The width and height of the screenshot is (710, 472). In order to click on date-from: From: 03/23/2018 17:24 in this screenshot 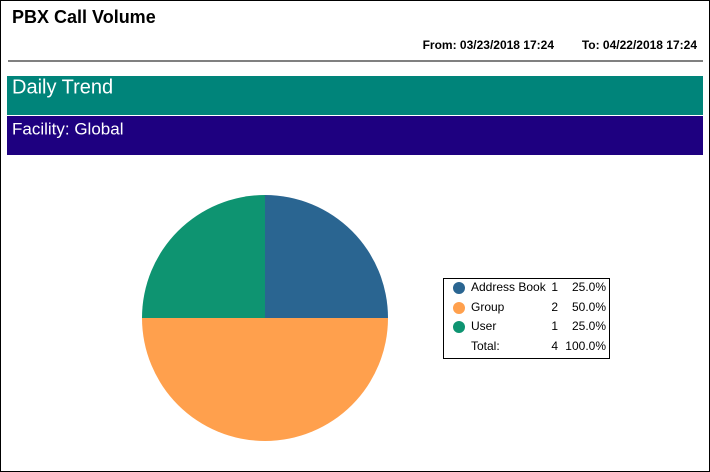, I will do `click(489, 45)`.